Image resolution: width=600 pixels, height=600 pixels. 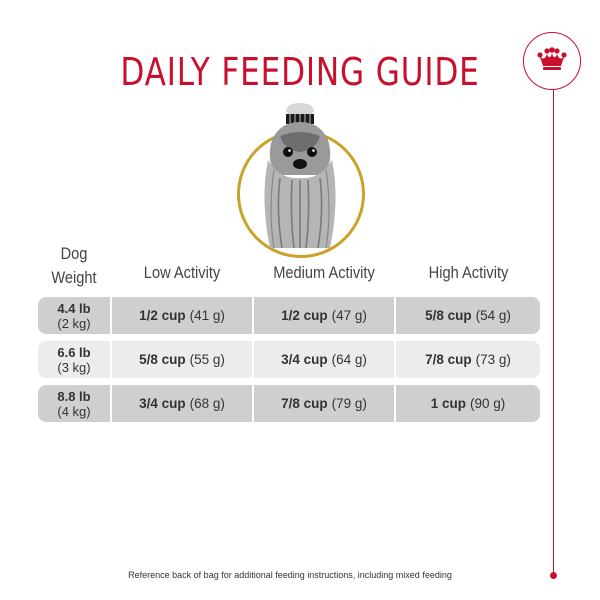 What do you see at coordinates (207, 403) in the screenshot?
I see `gram-amount: (68 g)` at bounding box center [207, 403].